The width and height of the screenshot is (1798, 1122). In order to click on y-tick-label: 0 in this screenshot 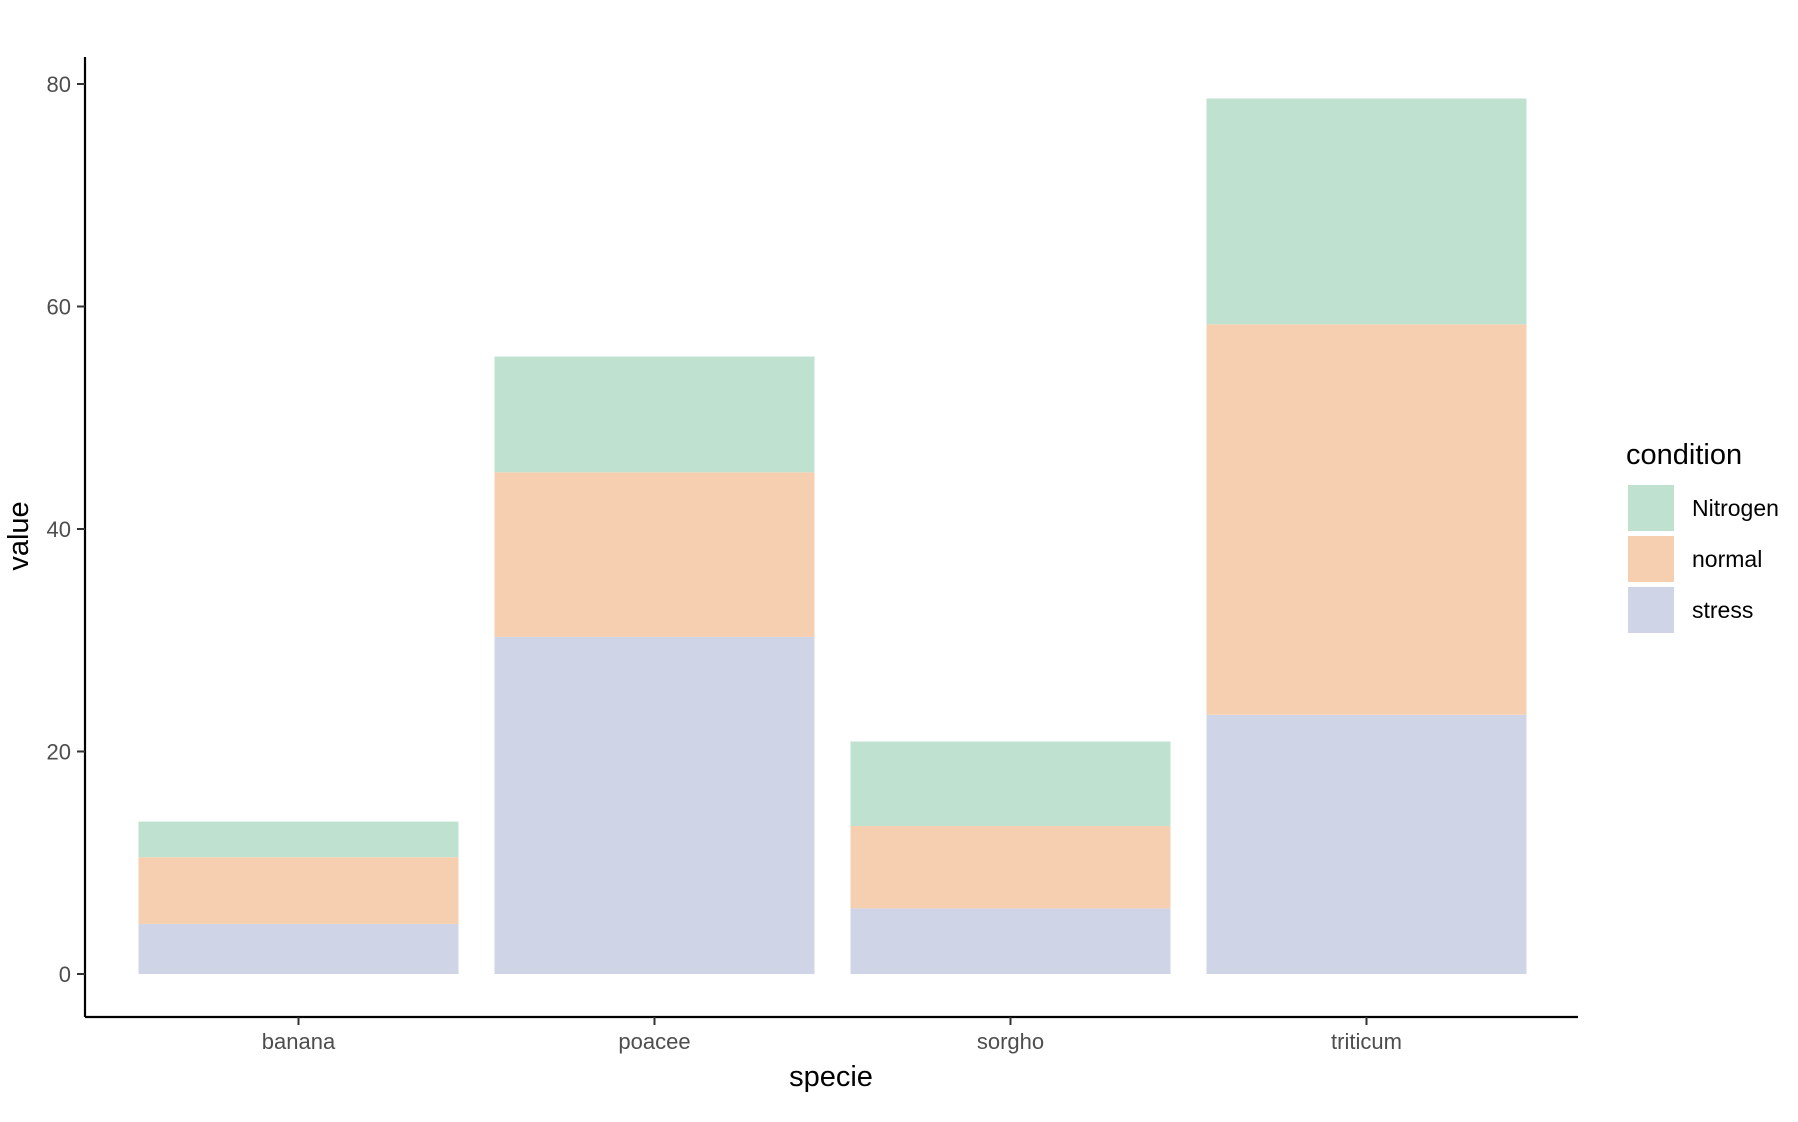, I will do `click(65, 974)`.